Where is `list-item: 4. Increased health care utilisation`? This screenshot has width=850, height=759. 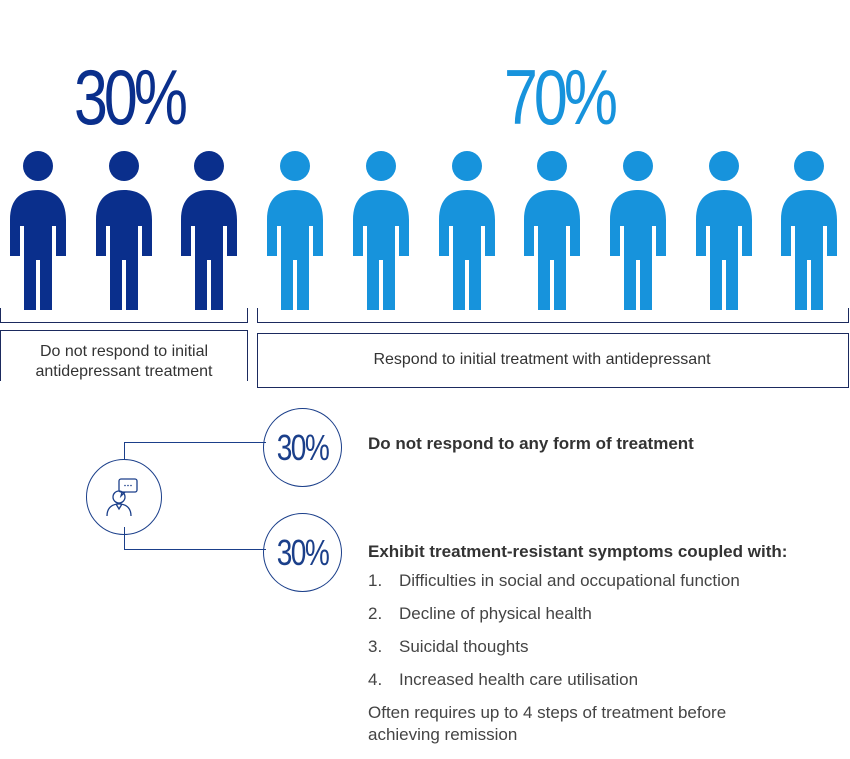 list-item: 4. Increased health care utilisation is located at coordinates (503, 679).